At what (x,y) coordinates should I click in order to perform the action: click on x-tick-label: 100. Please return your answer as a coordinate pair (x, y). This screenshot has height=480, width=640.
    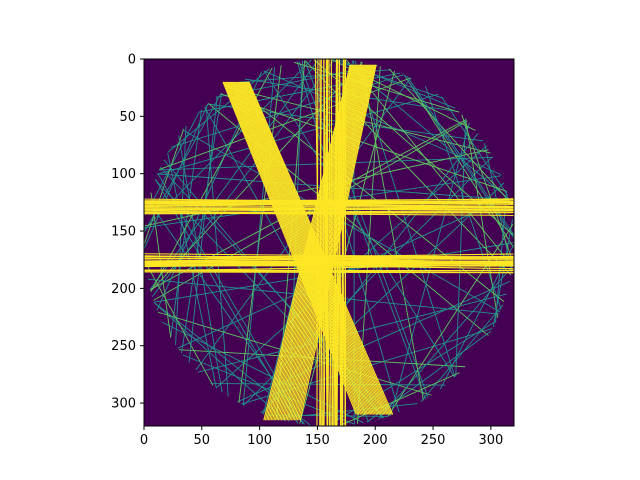
    Looking at the image, I should click on (259, 440).